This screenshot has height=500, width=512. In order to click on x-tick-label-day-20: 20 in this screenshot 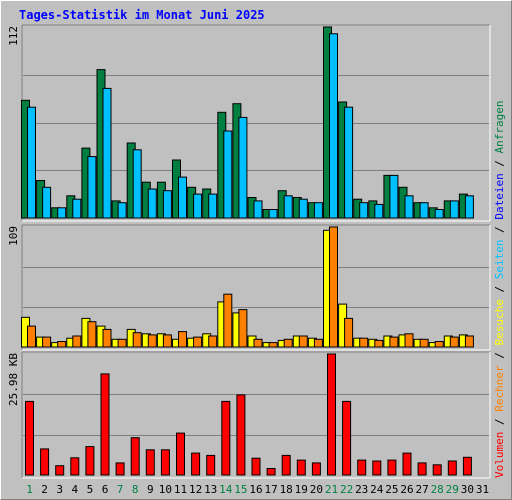, I will do `click(316, 489)`.